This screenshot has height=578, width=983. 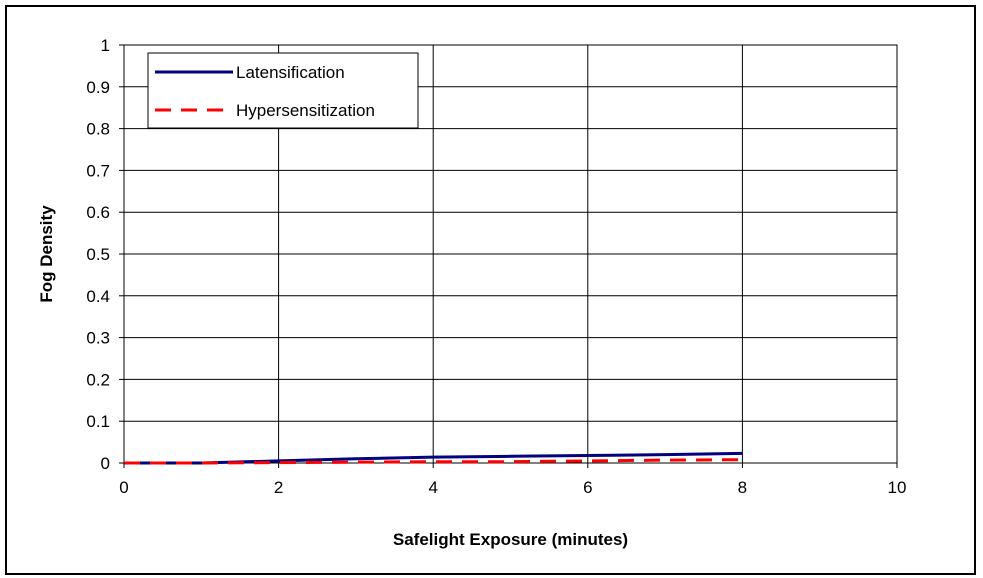 What do you see at coordinates (587, 487) in the screenshot?
I see `x-tick-label: 6` at bounding box center [587, 487].